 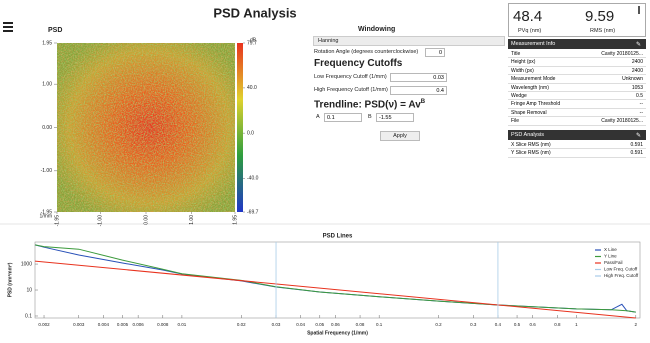 I want to click on high-cutoff-label: High Frequency Cutoff (1/mm), so click(x=351, y=90).